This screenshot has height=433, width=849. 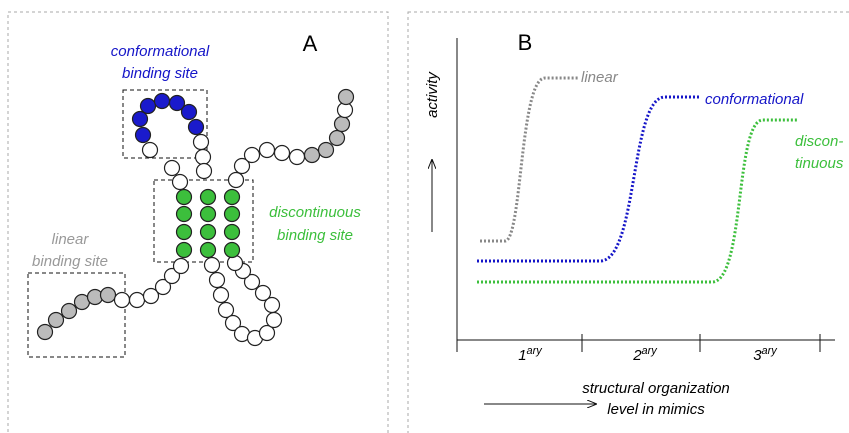 I want to click on linear-curve, so click(x=529, y=159).